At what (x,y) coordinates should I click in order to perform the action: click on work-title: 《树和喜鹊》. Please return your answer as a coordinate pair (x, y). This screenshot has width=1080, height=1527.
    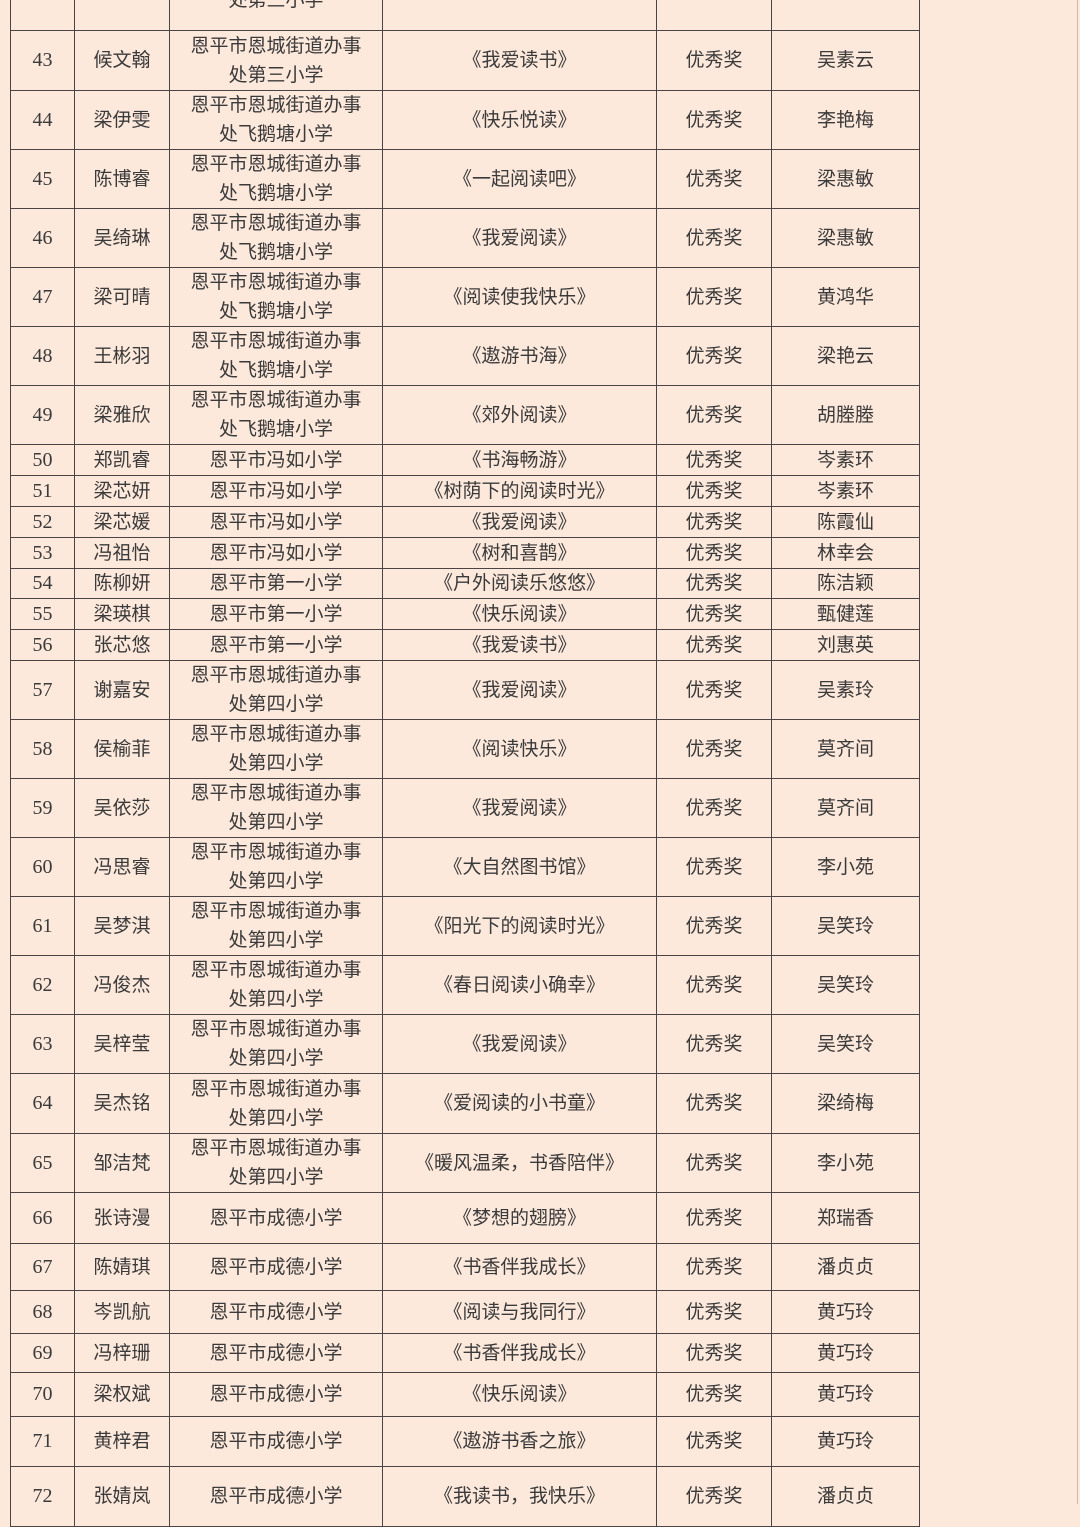
    Looking at the image, I should click on (519, 553).